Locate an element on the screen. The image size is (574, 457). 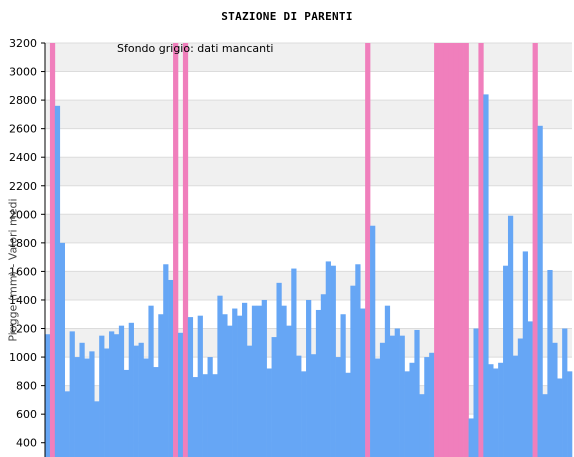
y-tick-label: 3200 is located at coordinates (23, 43).